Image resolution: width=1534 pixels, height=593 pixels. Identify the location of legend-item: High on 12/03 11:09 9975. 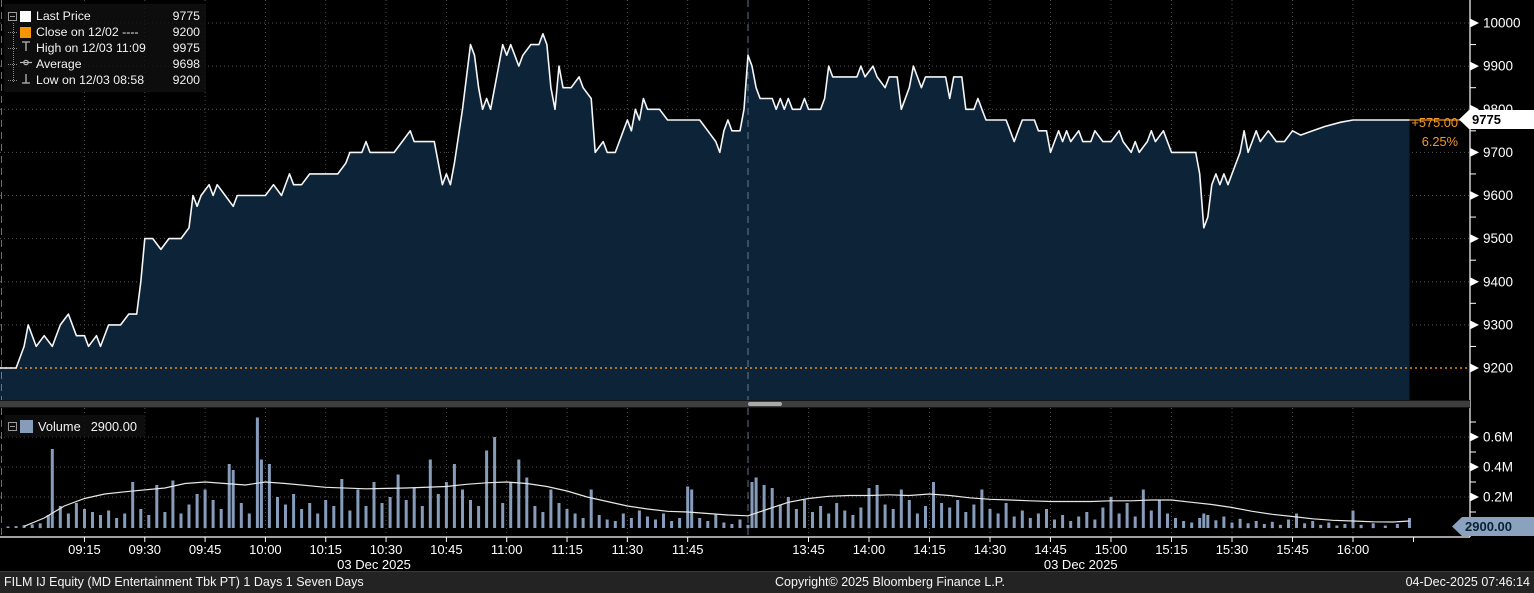
(104, 48).